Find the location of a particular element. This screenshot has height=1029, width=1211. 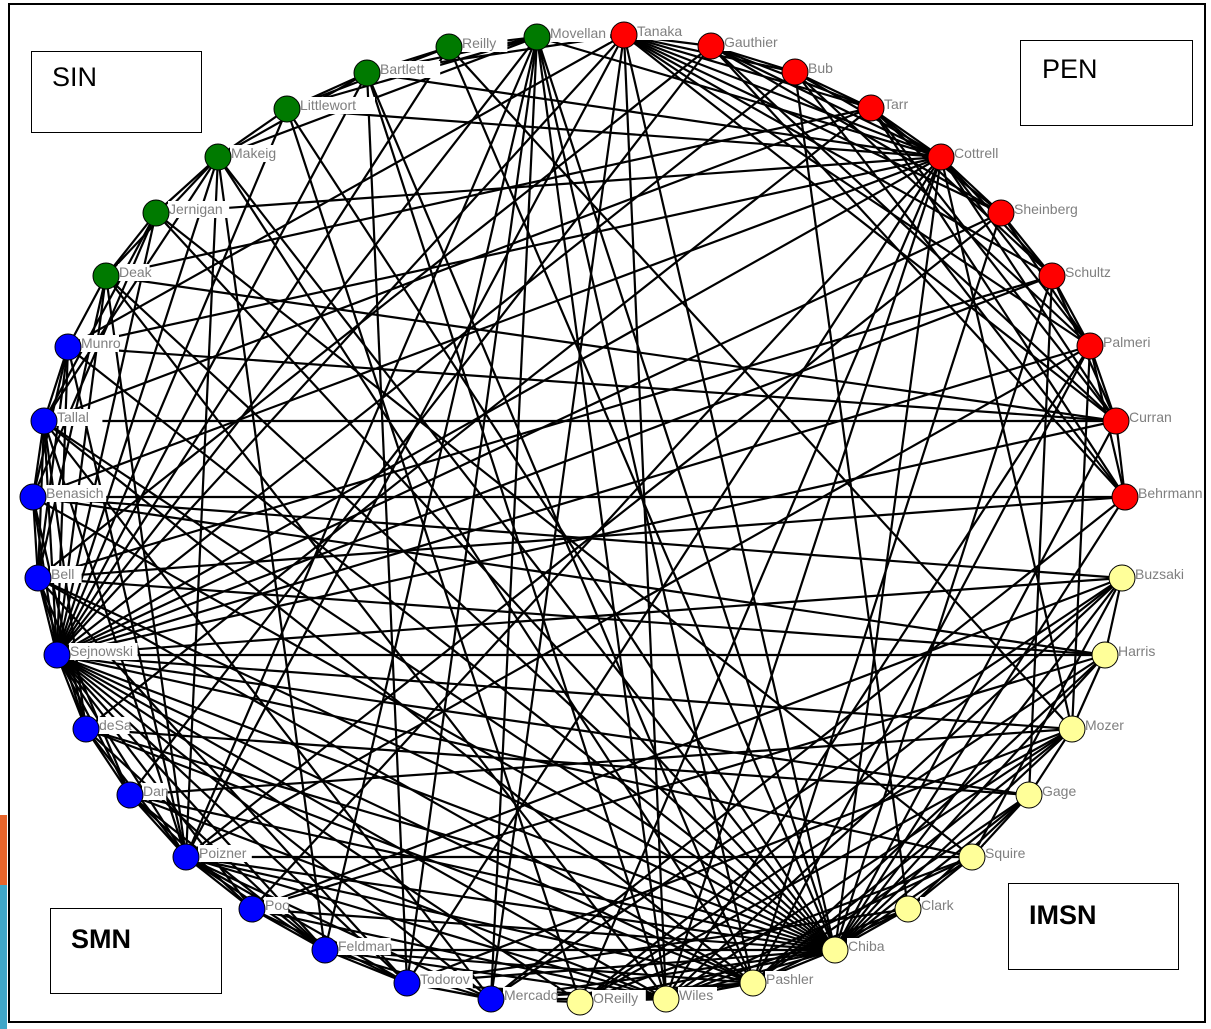

node-movellan: Movellan is located at coordinates (567, 37).